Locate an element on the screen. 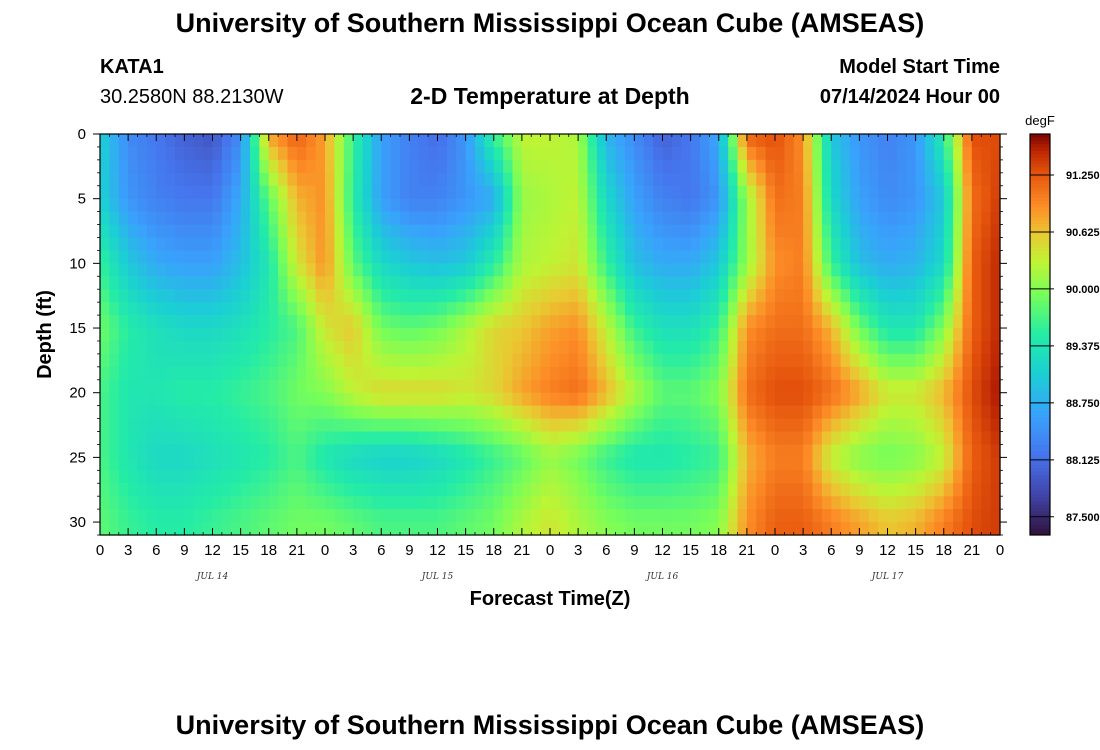 This screenshot has height=750, width=1100. x-tick-label: 6 is located at coordinates (606, 550).